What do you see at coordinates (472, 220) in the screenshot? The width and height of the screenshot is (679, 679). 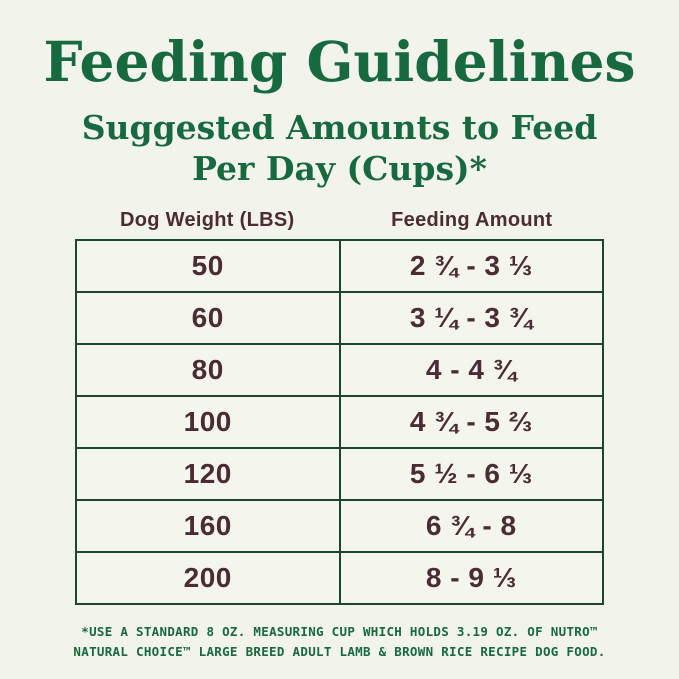 I see `column-header-feeding-amount: Feeding Amount` at bounding box center [472, 220].